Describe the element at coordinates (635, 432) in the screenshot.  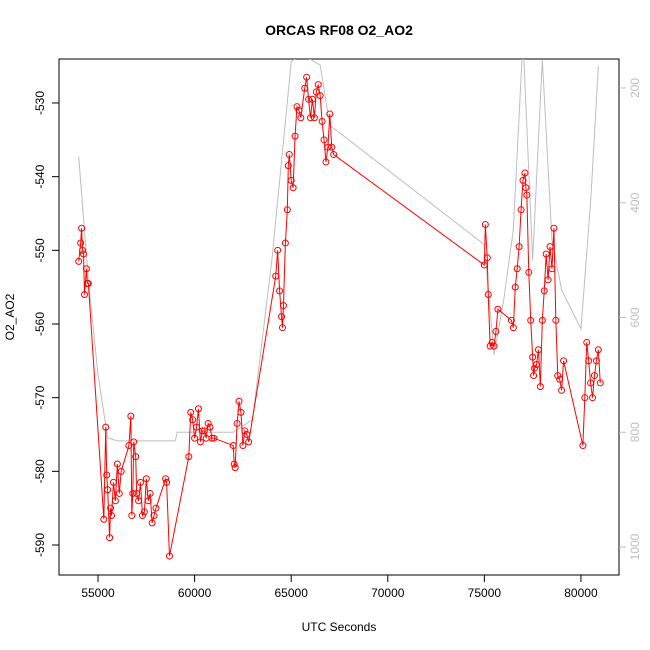
I see `y2-tick-label: 800` at that location.